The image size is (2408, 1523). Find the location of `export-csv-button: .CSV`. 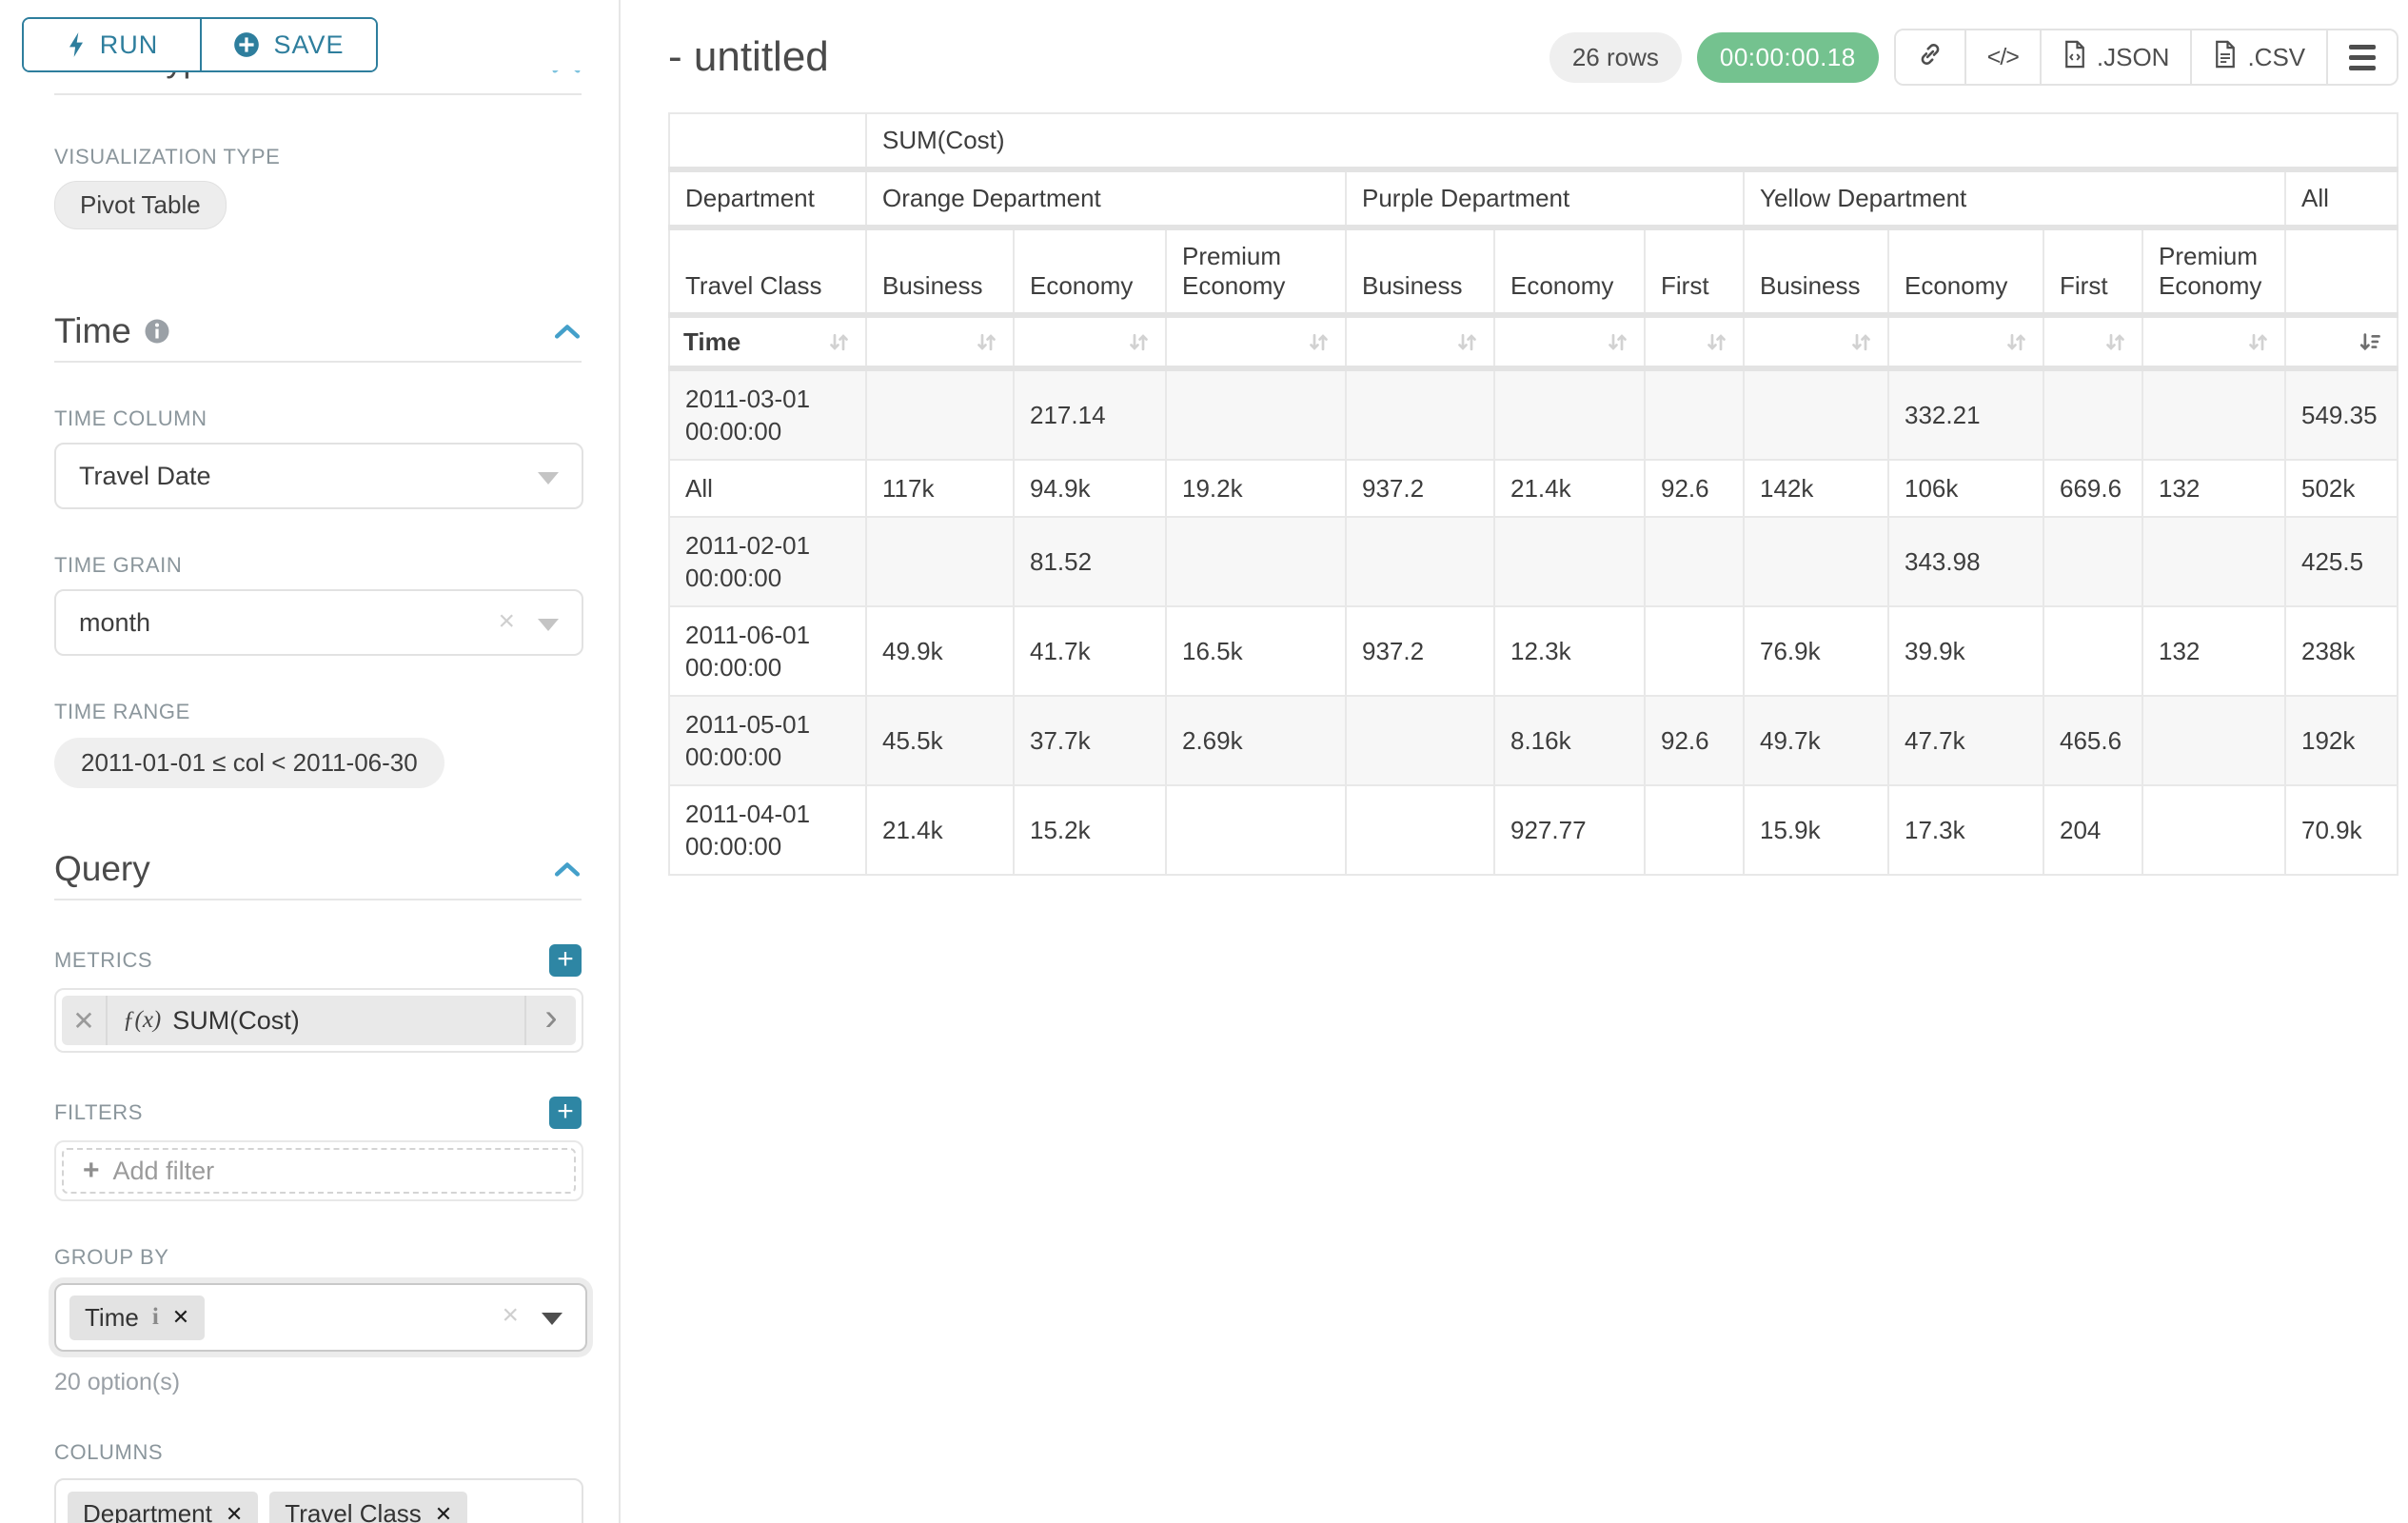

export-csv-button: .CSV is located at coordinates (2258, 57).